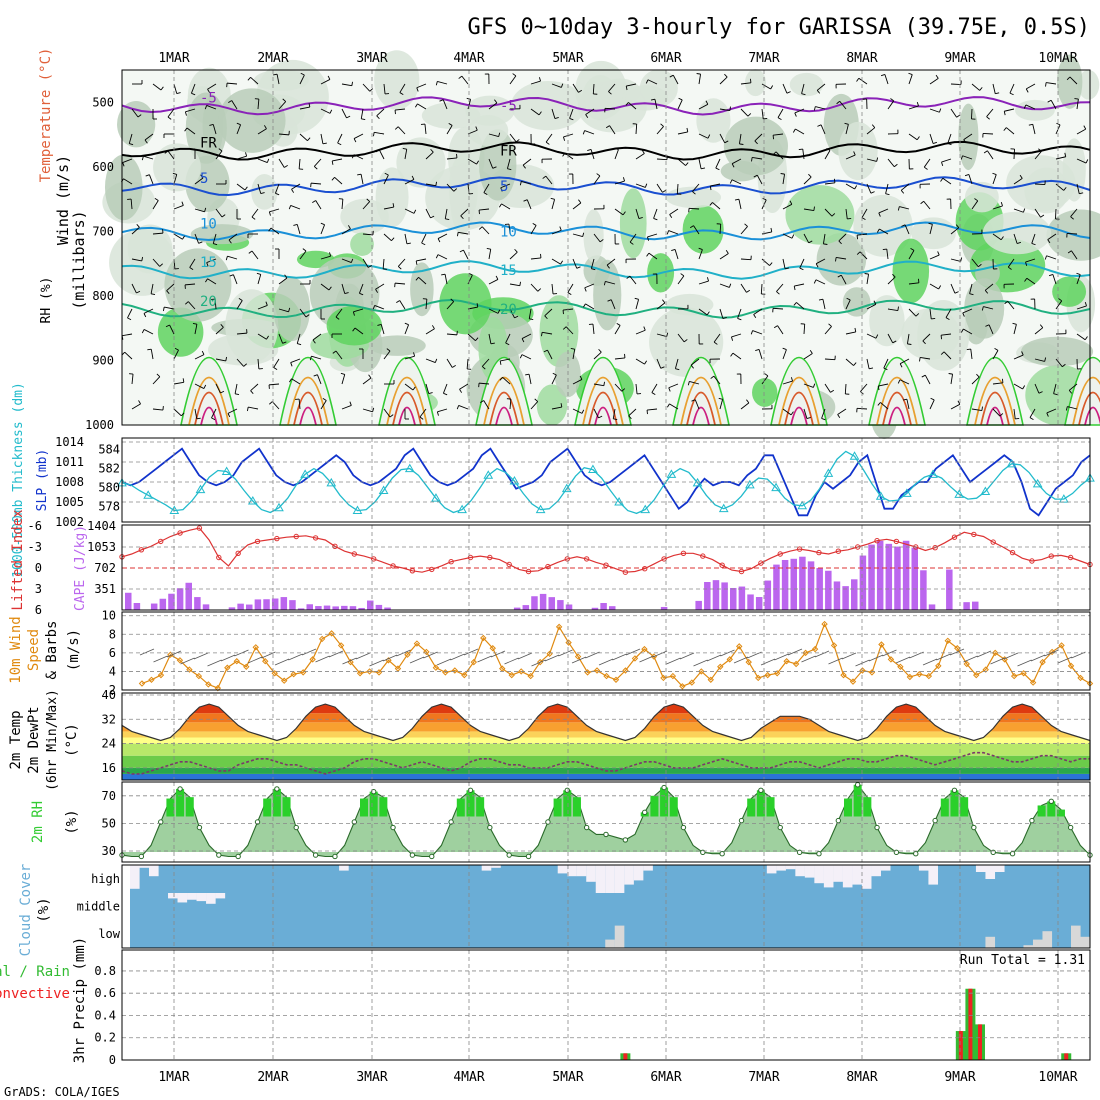  Describe the element at coordinates (38, 822) in the screenshot. I see `axis-label: 2m RH` at that location.